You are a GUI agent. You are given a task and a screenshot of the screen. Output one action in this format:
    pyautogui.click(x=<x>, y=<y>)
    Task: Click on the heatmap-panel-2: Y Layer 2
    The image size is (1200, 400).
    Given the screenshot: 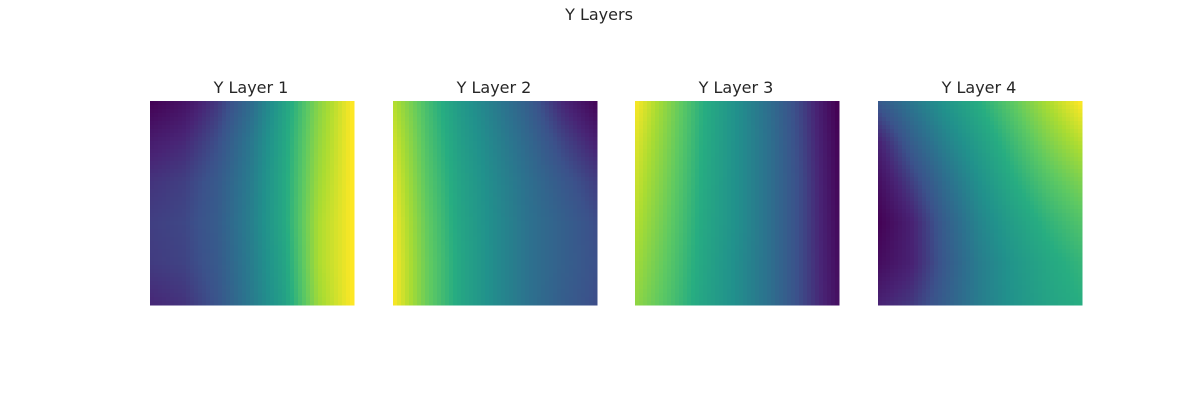 What is the action you would take?
    pyautogui.click(x=495, y=192)
    